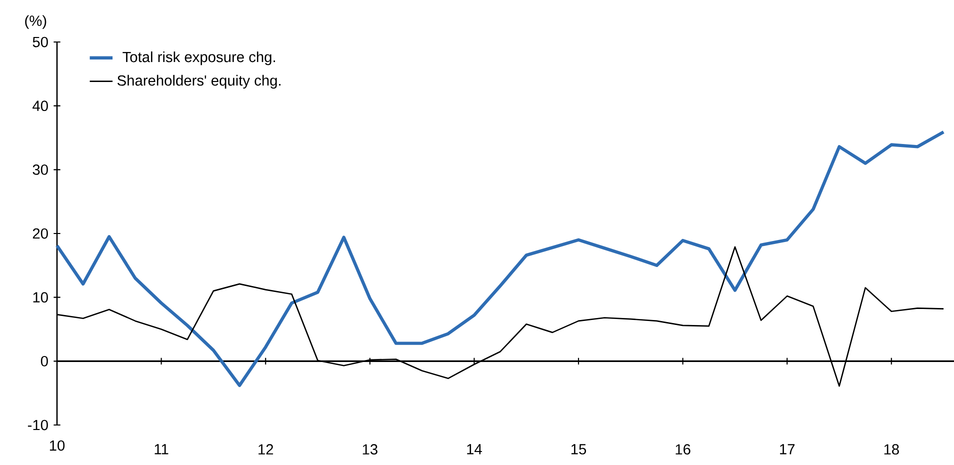  Describe the element at coordinates (161, 449) in the screenshot. I see `x-tick-label: 11` at that location.